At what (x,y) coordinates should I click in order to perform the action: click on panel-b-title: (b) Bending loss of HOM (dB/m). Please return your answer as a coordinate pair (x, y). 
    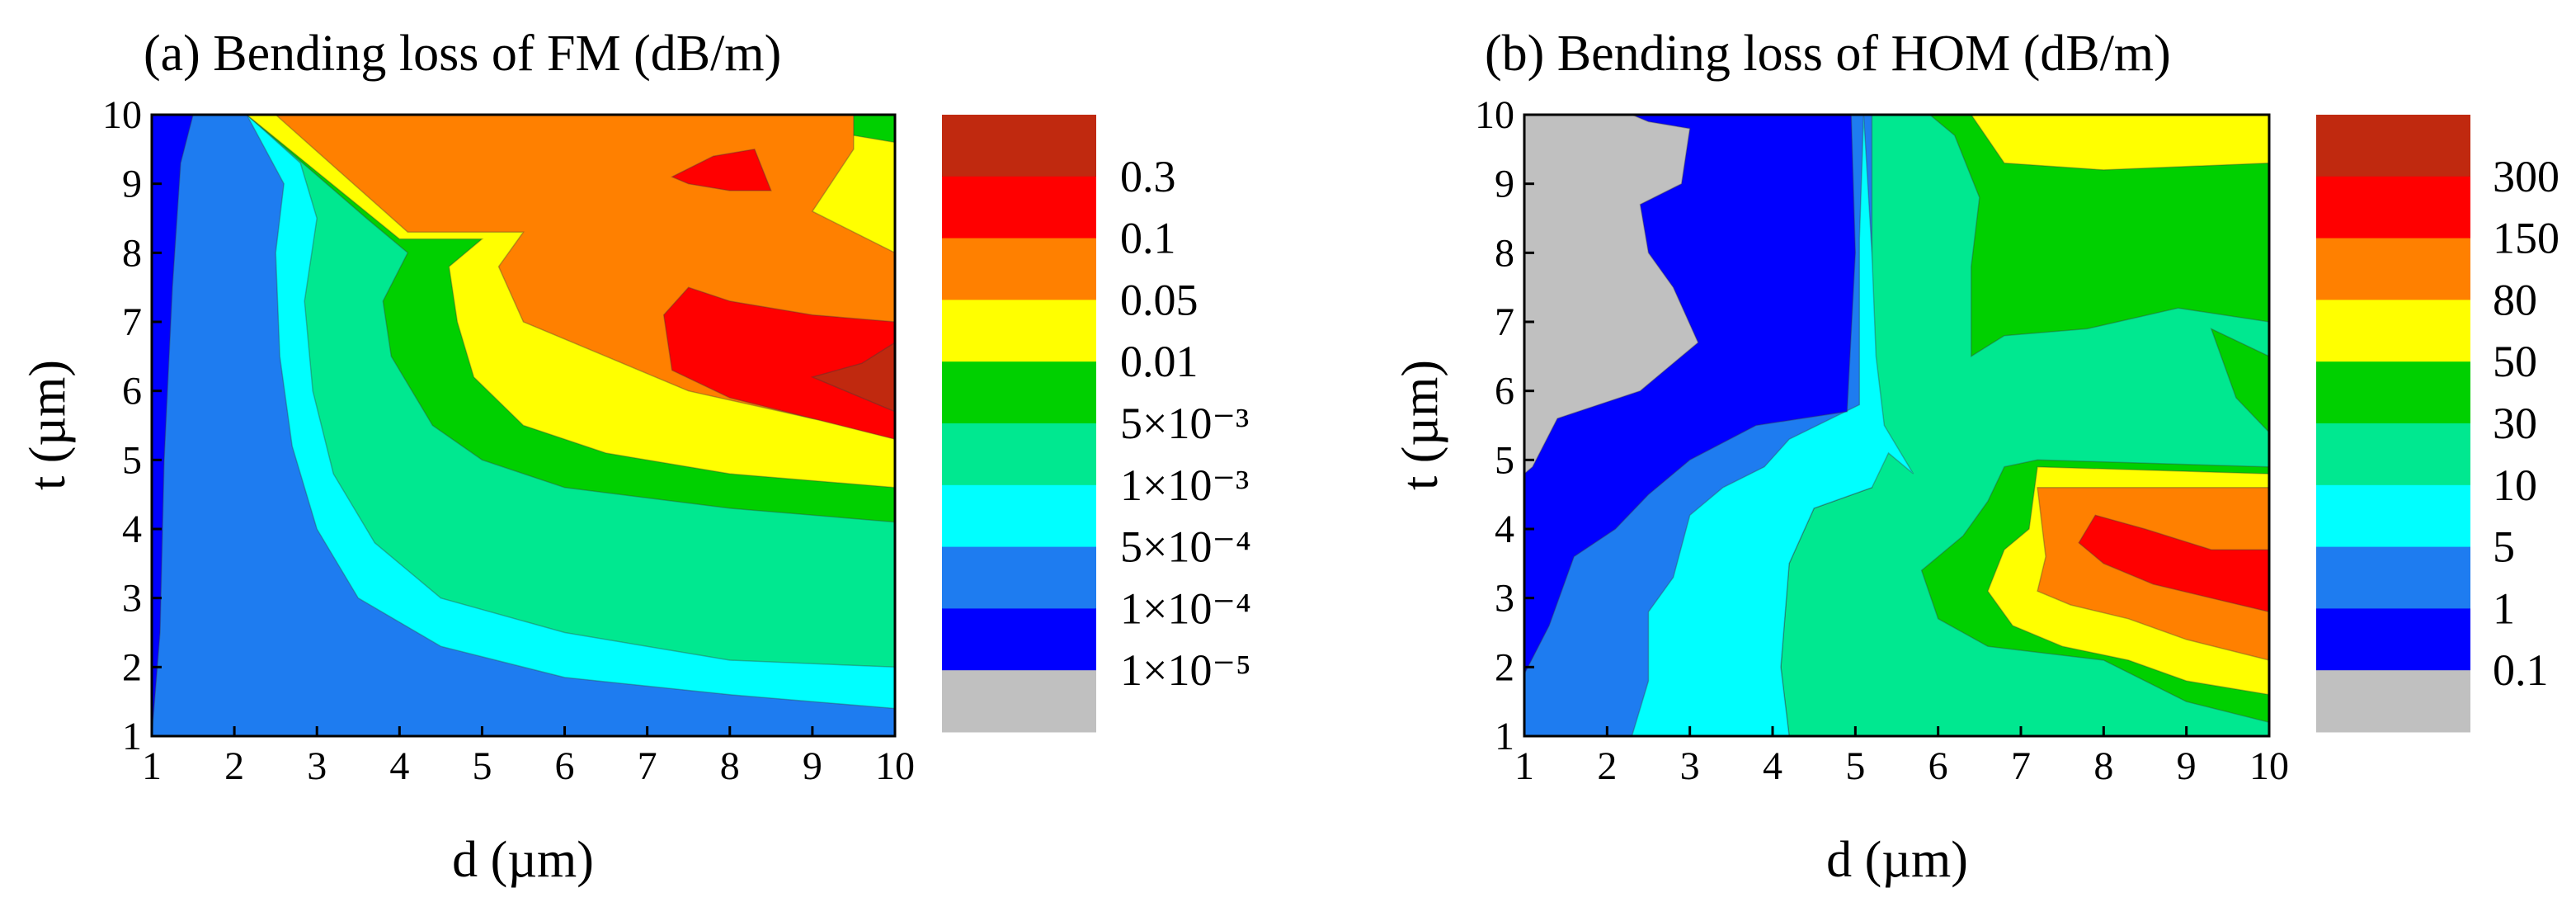
    Looking at the image, I should click on (1828, 54).